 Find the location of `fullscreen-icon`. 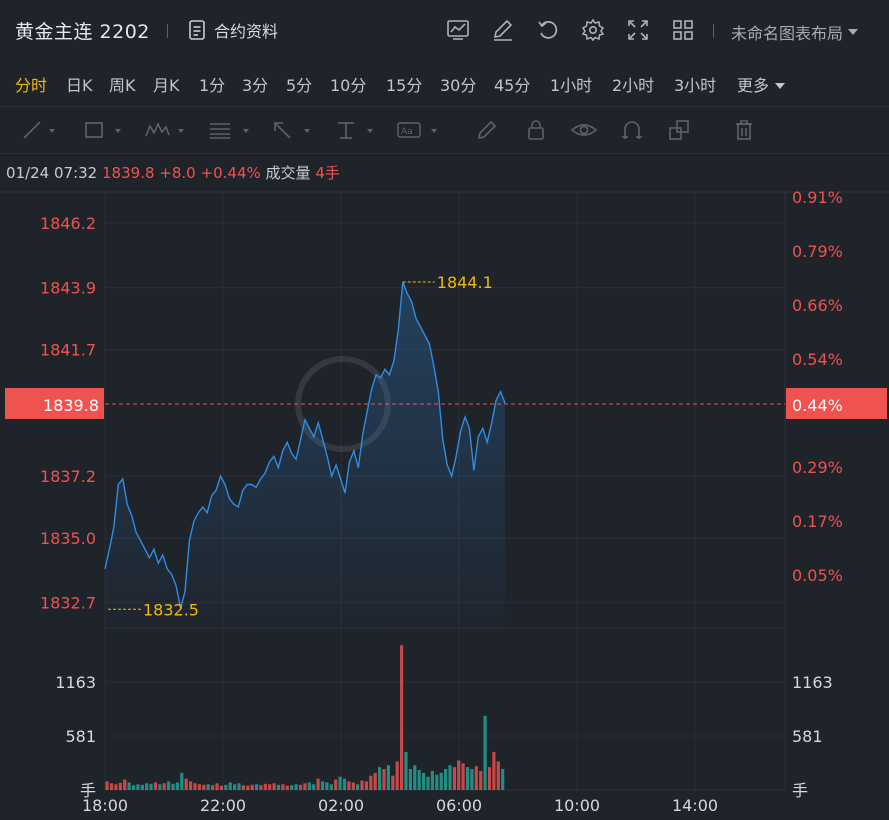

fullscreen-icon is located at coordinates (638, 30).